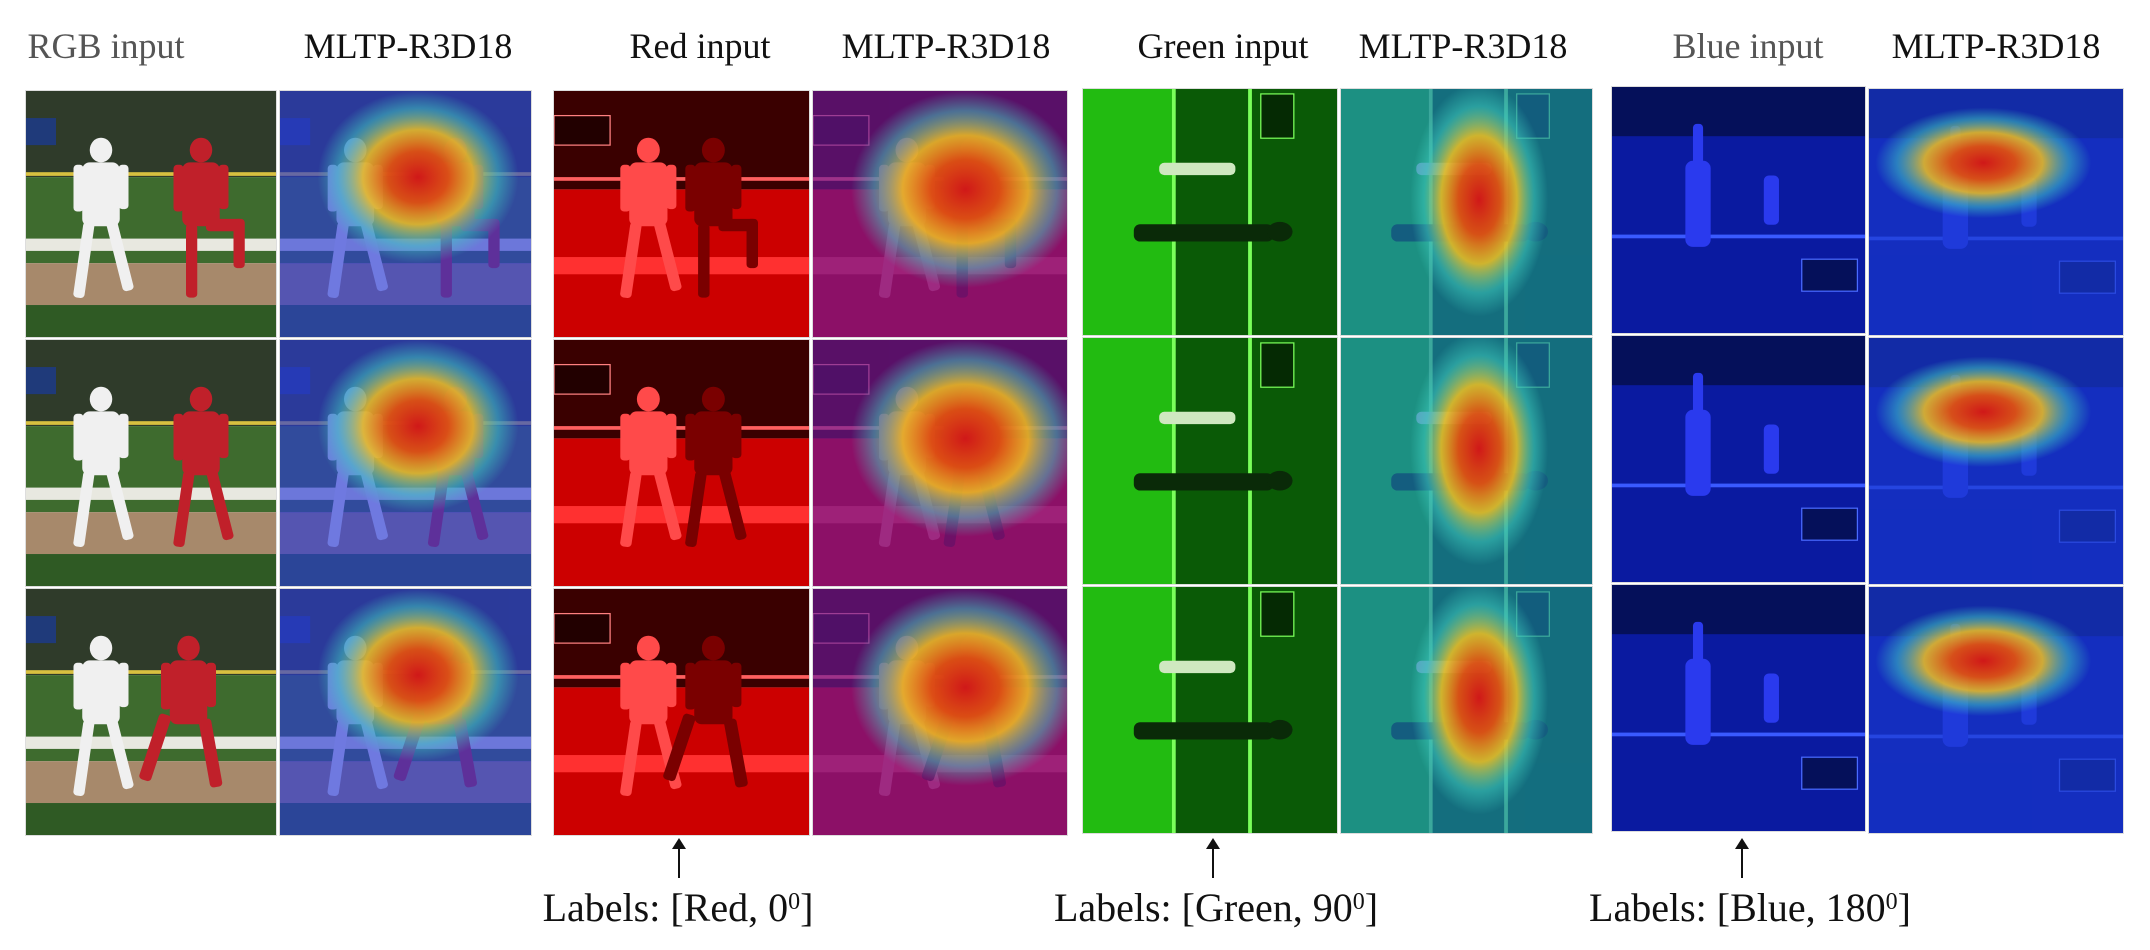 The width and height of the screenshot is (2150, 950). I want to click on arrow-red, so click(679, 858).